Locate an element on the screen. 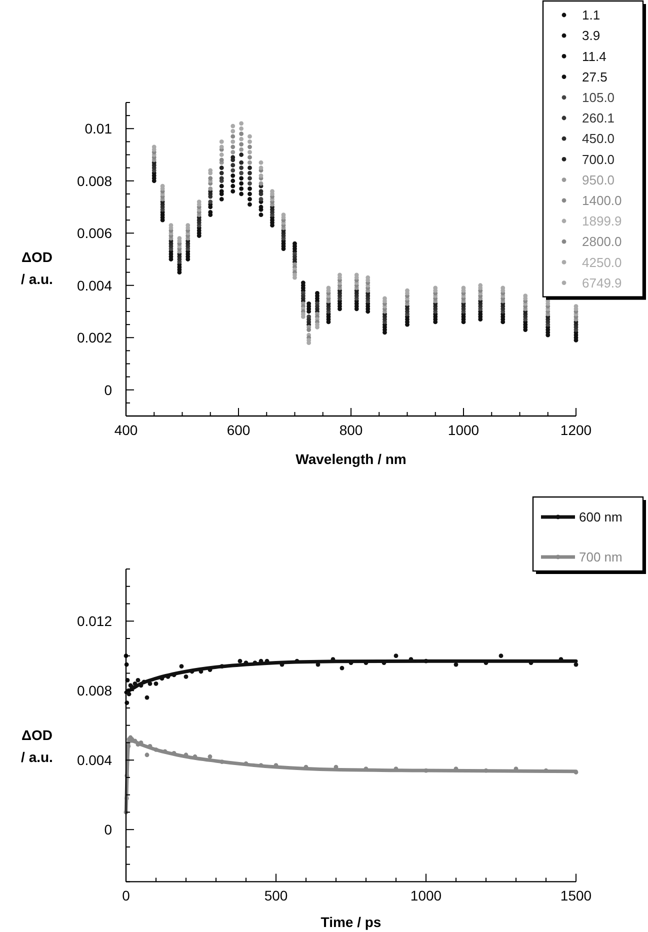  x-tick-label: 600 is located at coordinates (238, 430).